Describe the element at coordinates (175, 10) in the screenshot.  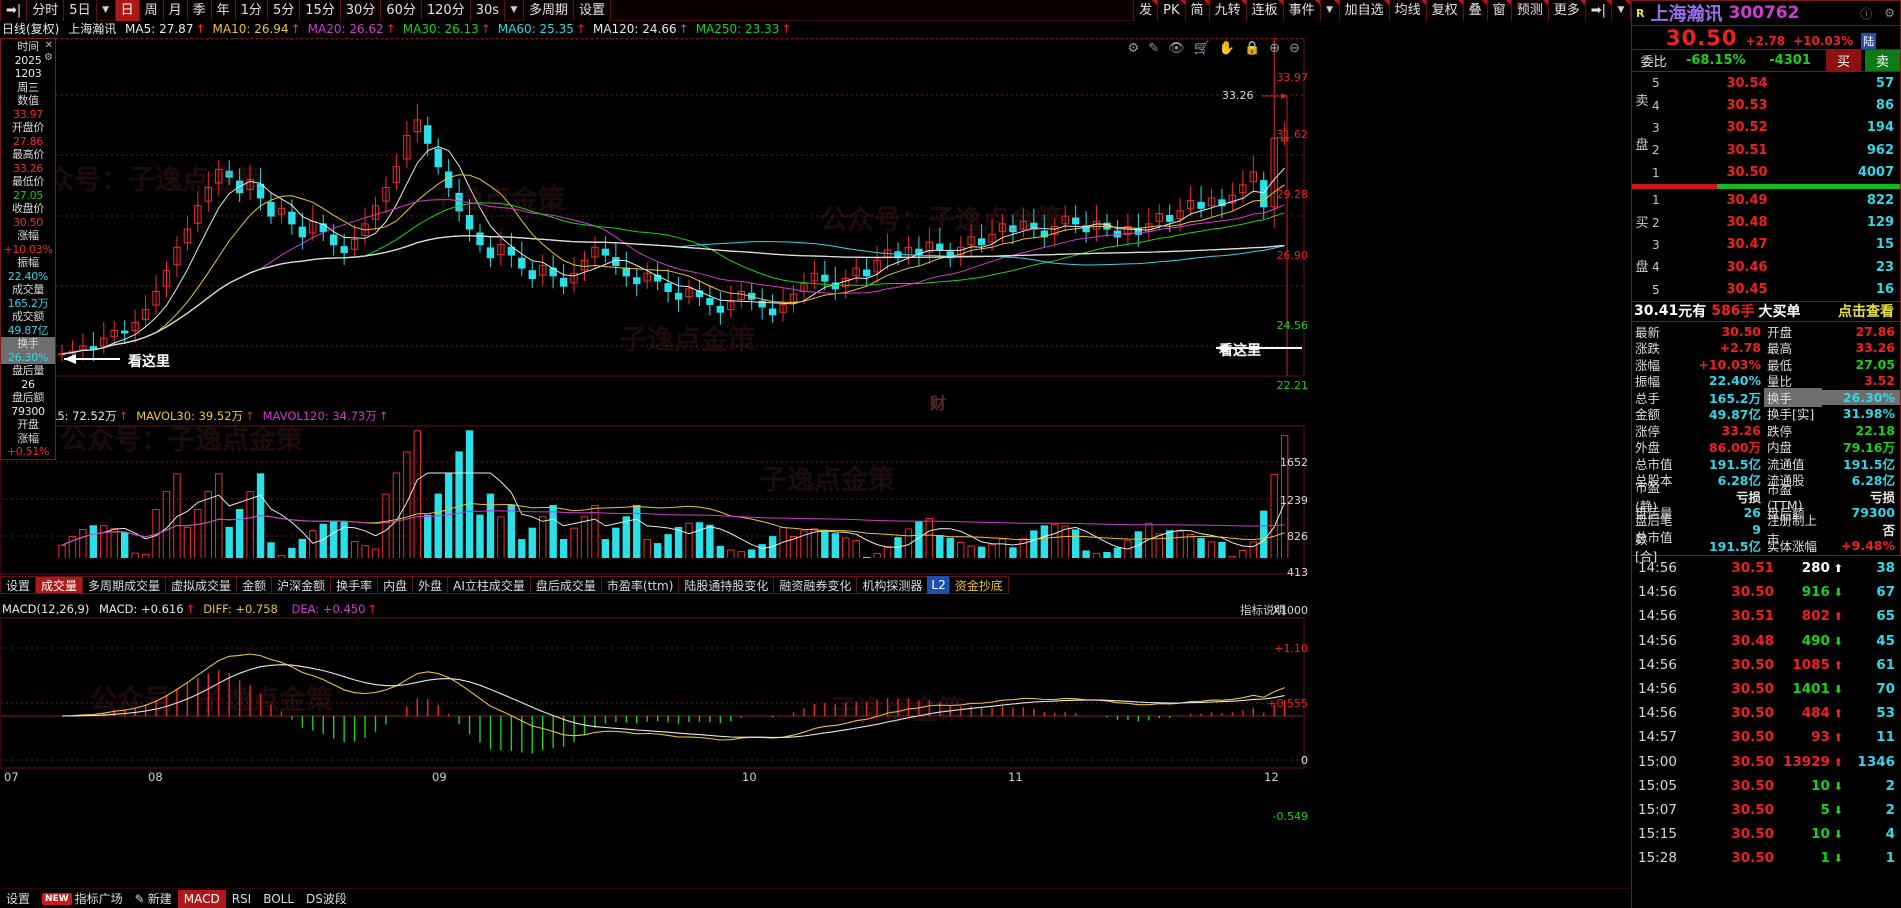
I see `toolbar-month: 月` at that location.